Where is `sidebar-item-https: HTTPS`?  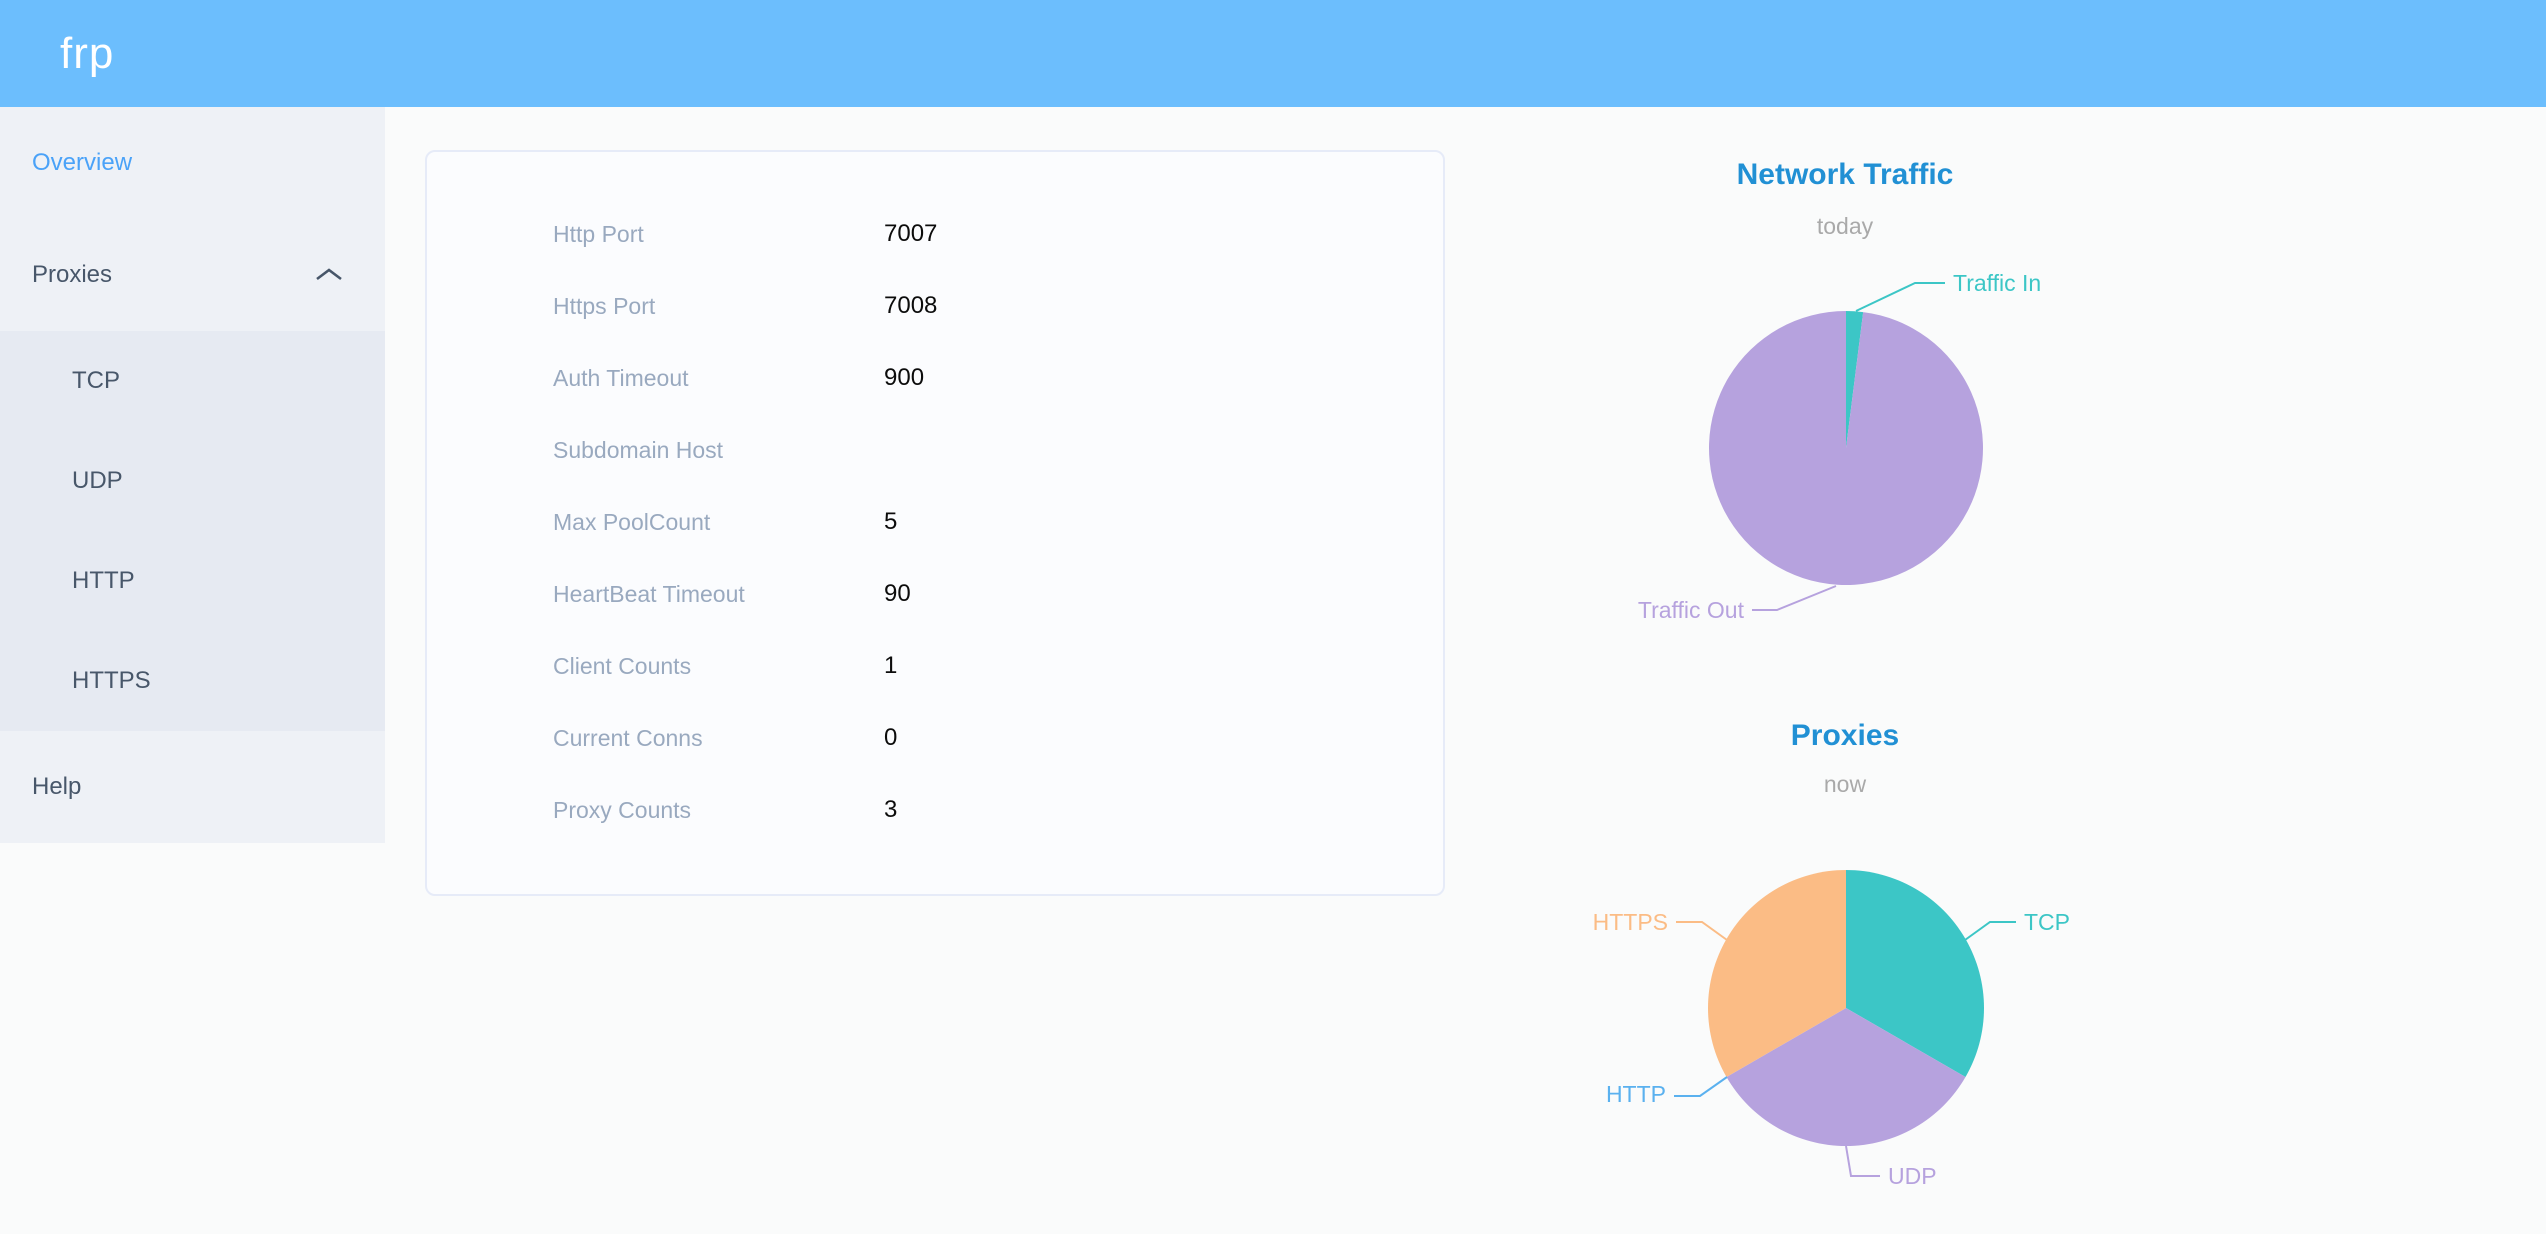 sidebar-item-https: HTTPS is located at coordinates (192, 681).